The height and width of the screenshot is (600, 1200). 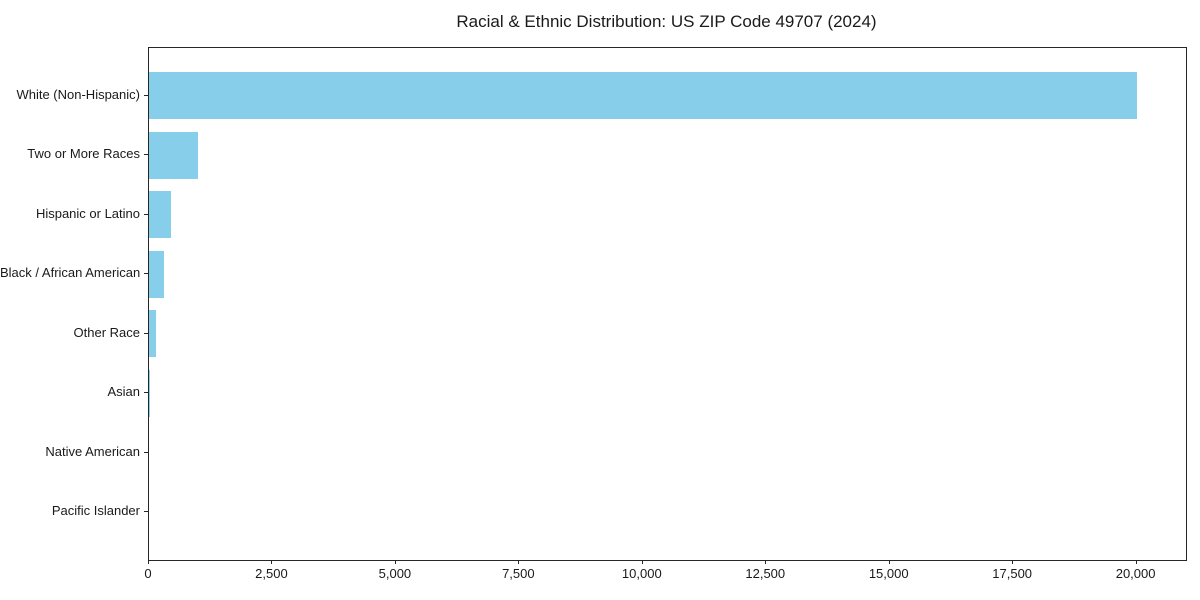 What do you see at coordinates (1012, 573) in the screenshot?
I see `x-tick-label-17500: 17,500` at bounding box center [1012, 573].